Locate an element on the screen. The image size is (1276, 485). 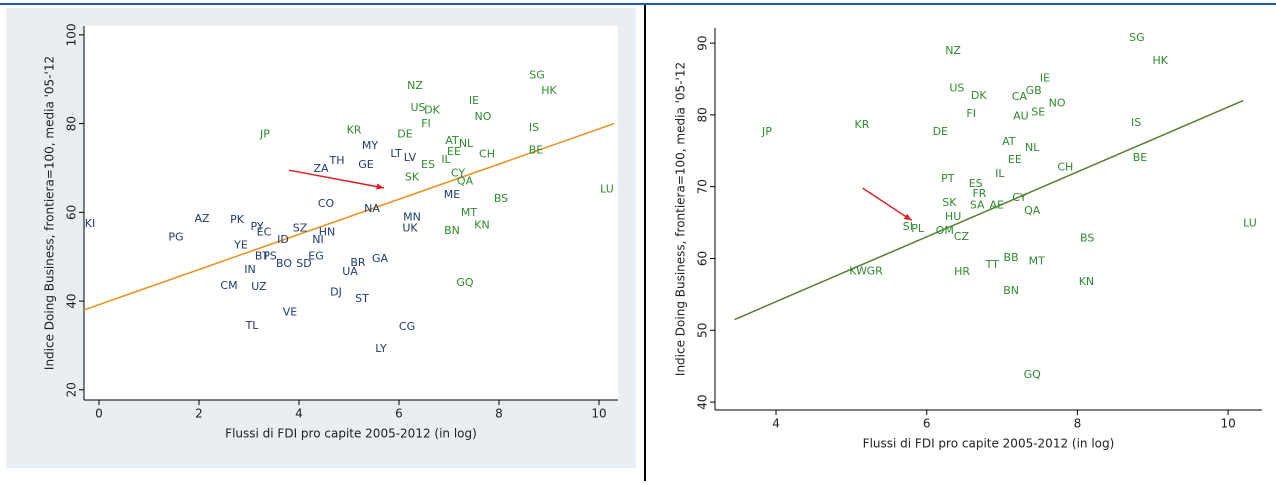
point-label: GB is located at coordinates (1034, 90).